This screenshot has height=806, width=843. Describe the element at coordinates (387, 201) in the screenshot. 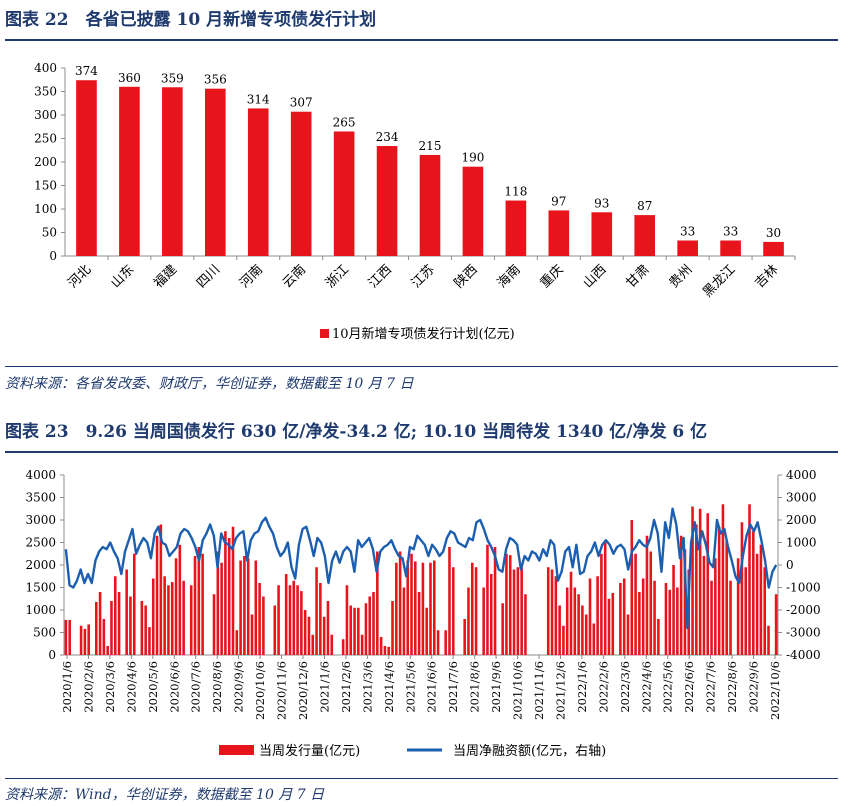

I see `bar-江西` at that location.